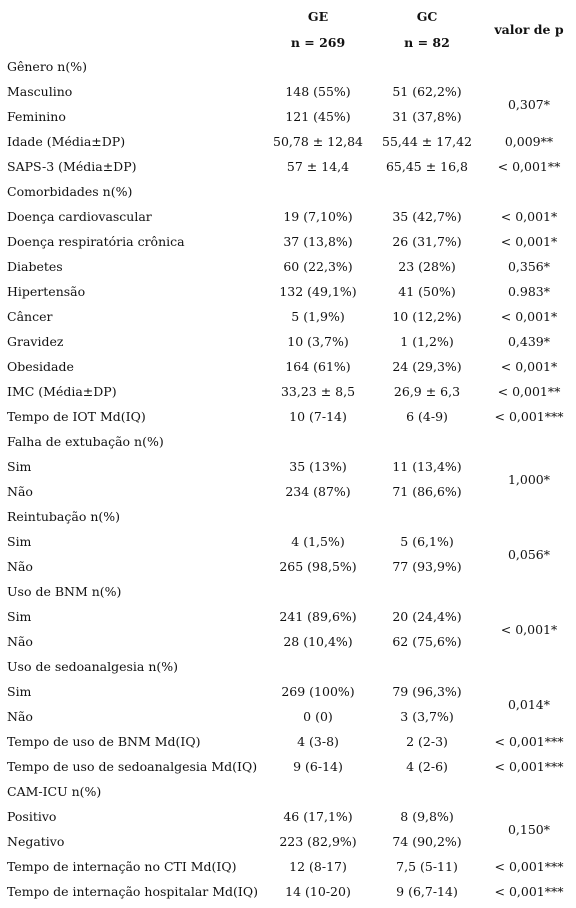 This screenshot has width=576, height=908. Describe the element at coordinates (427, 116) in the screenshot. I see `gc-value: 31 (37,8%)` at that location.